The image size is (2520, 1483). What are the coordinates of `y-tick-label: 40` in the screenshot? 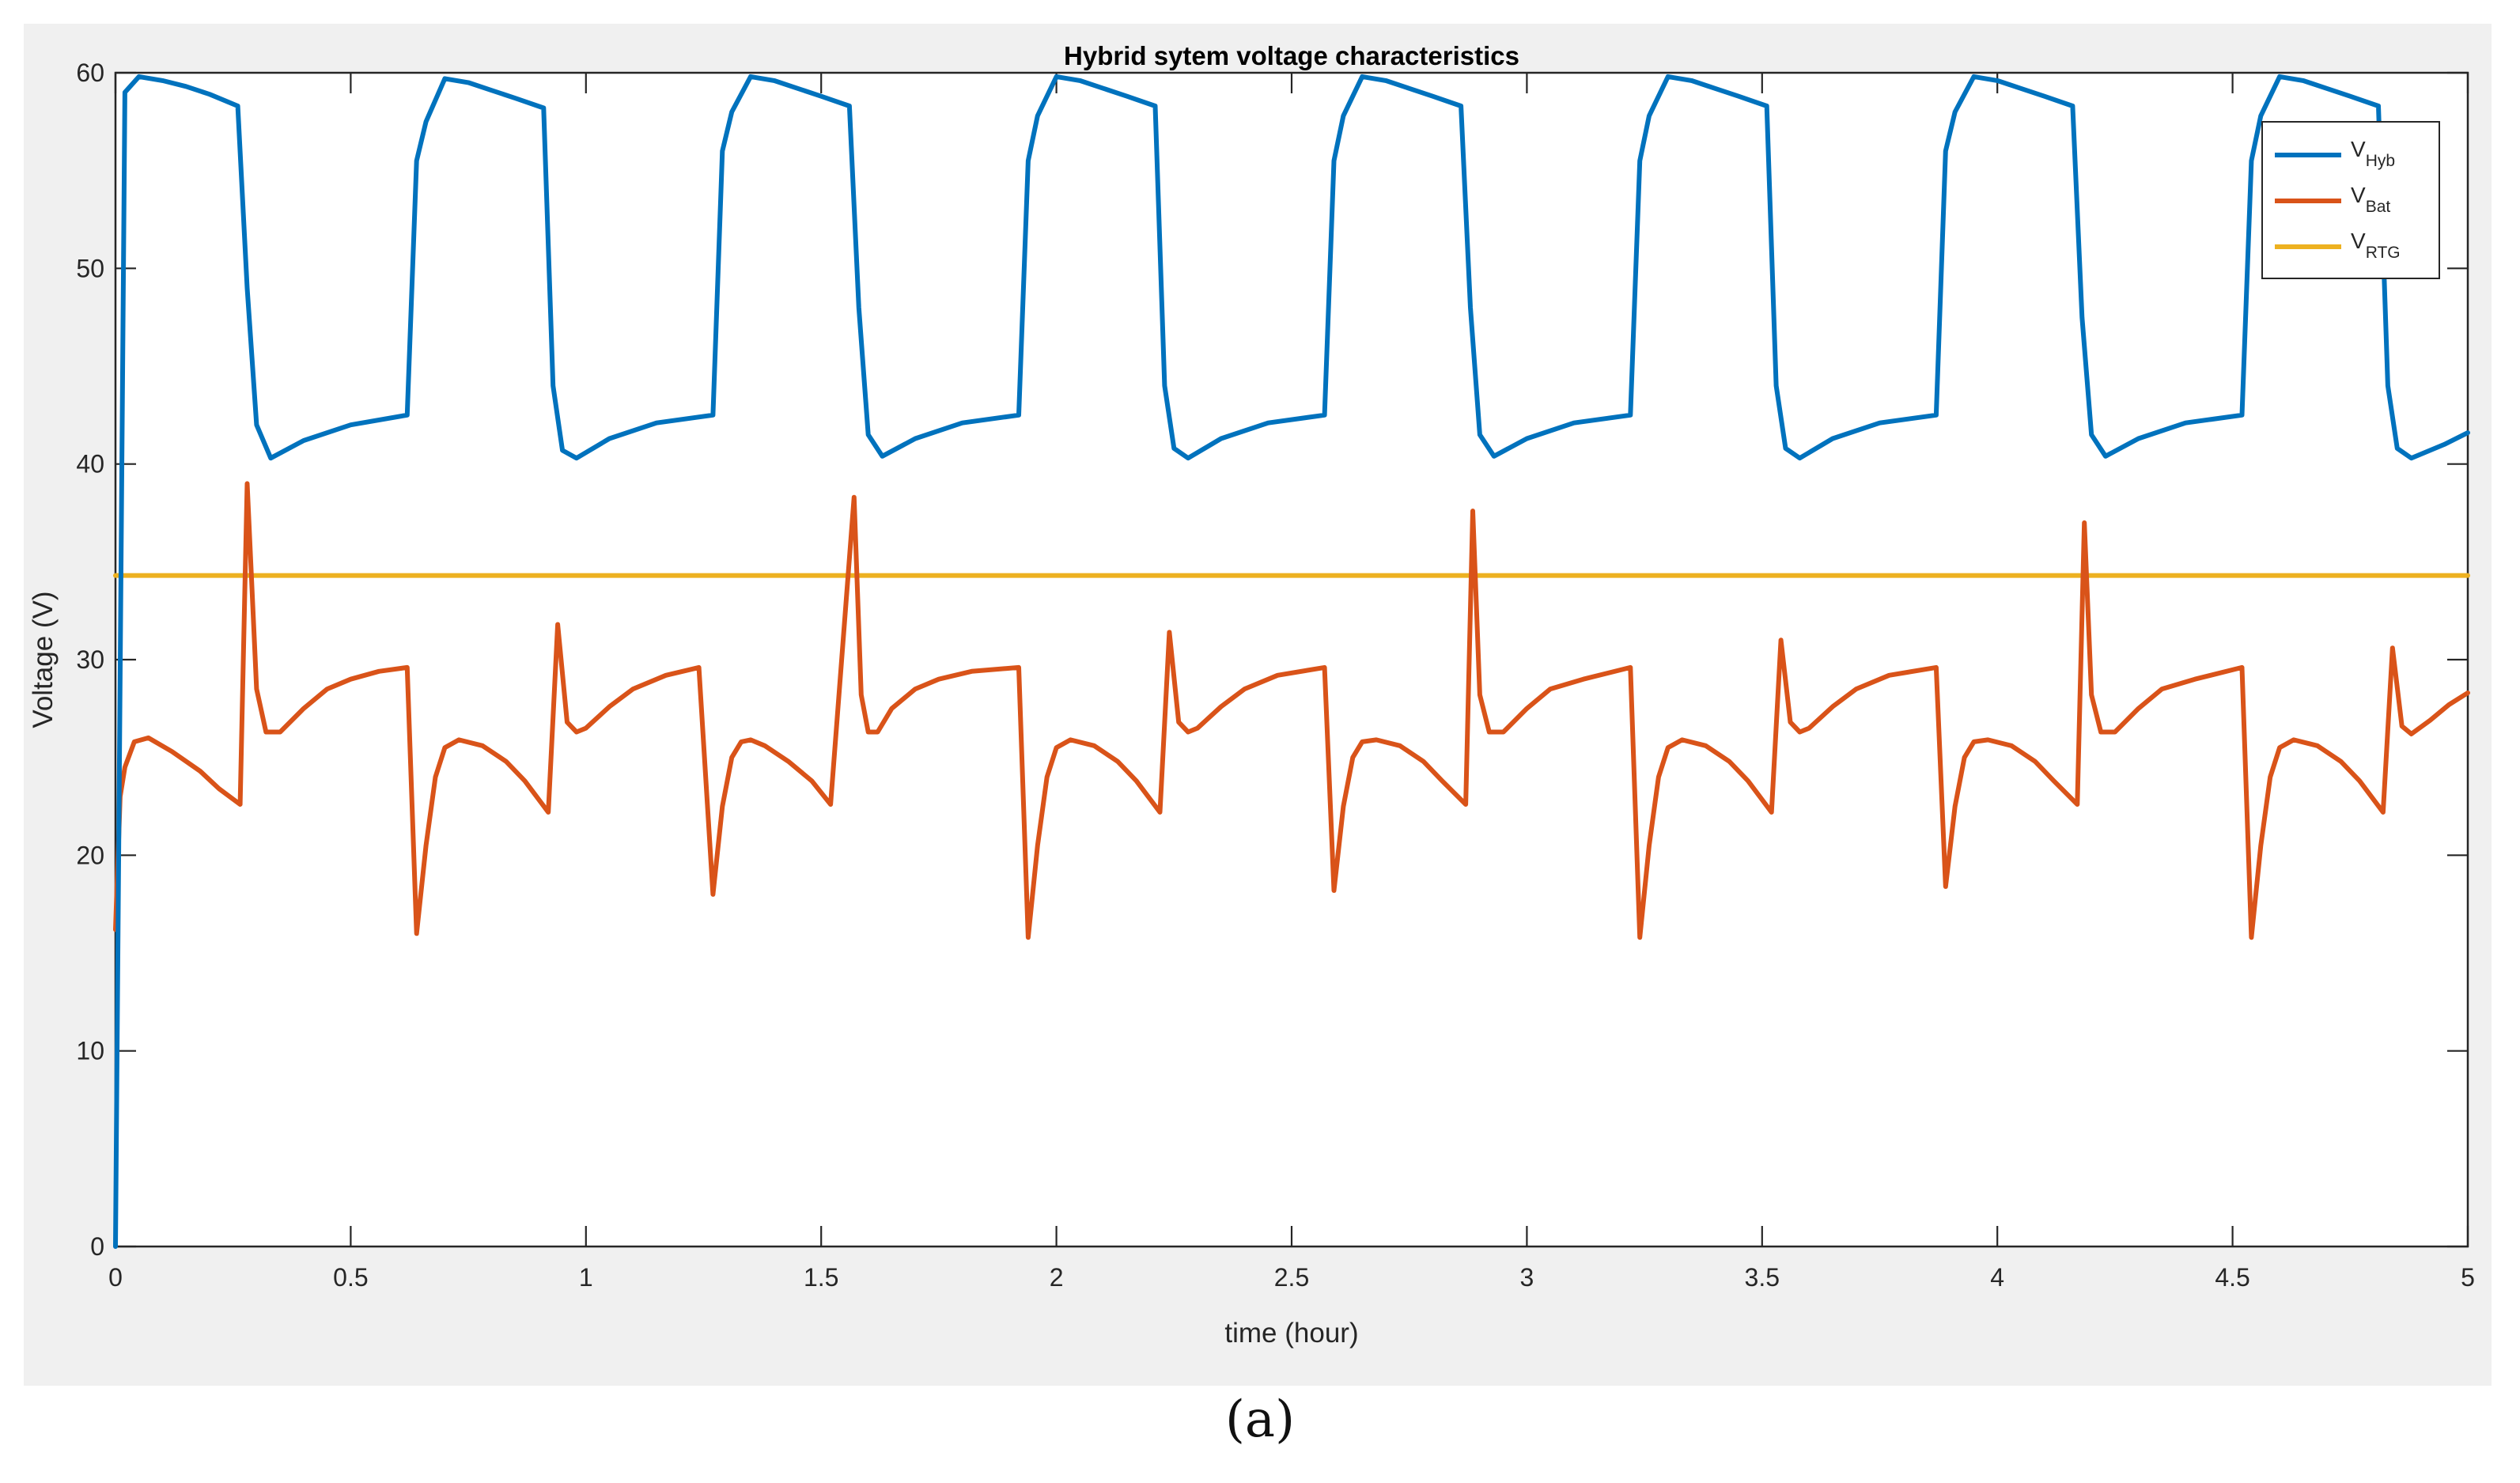 It's located at (90, 464).